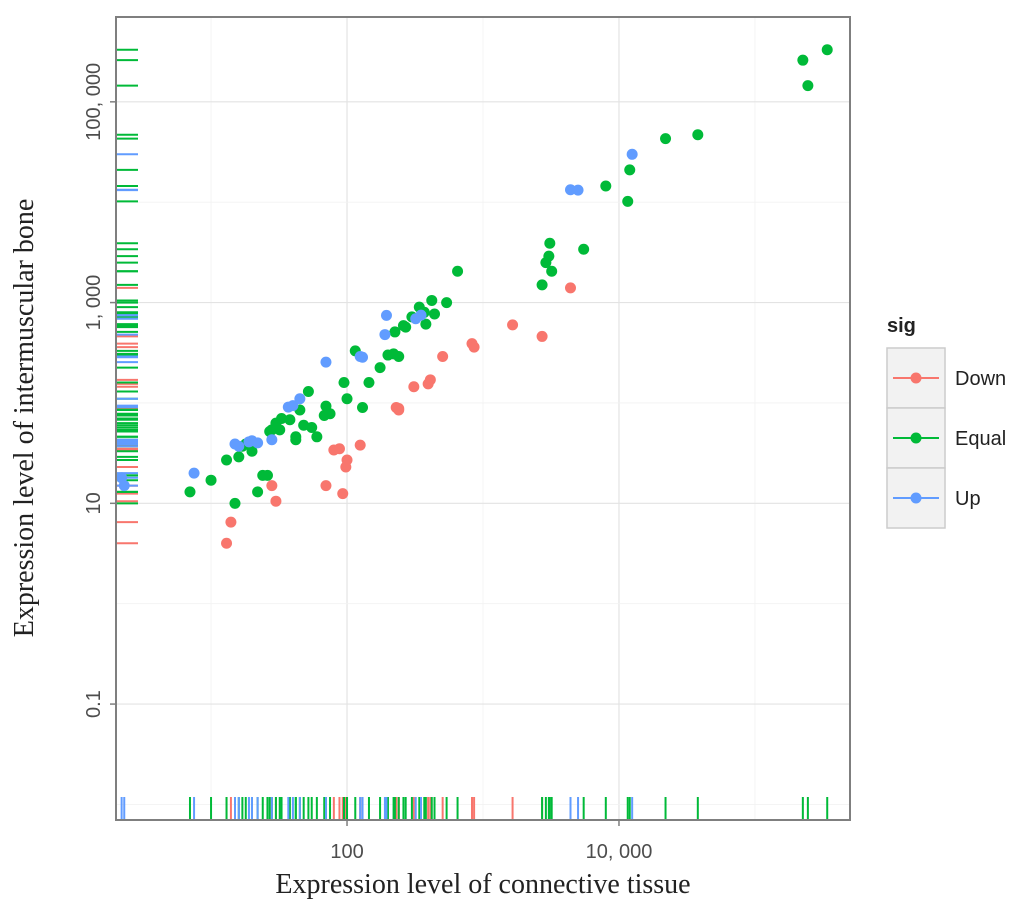 The image size is (1024, 904). Describe the element at coordinates (346, 852) in the screenshot. I see `x-tick-label: 100` at that location.